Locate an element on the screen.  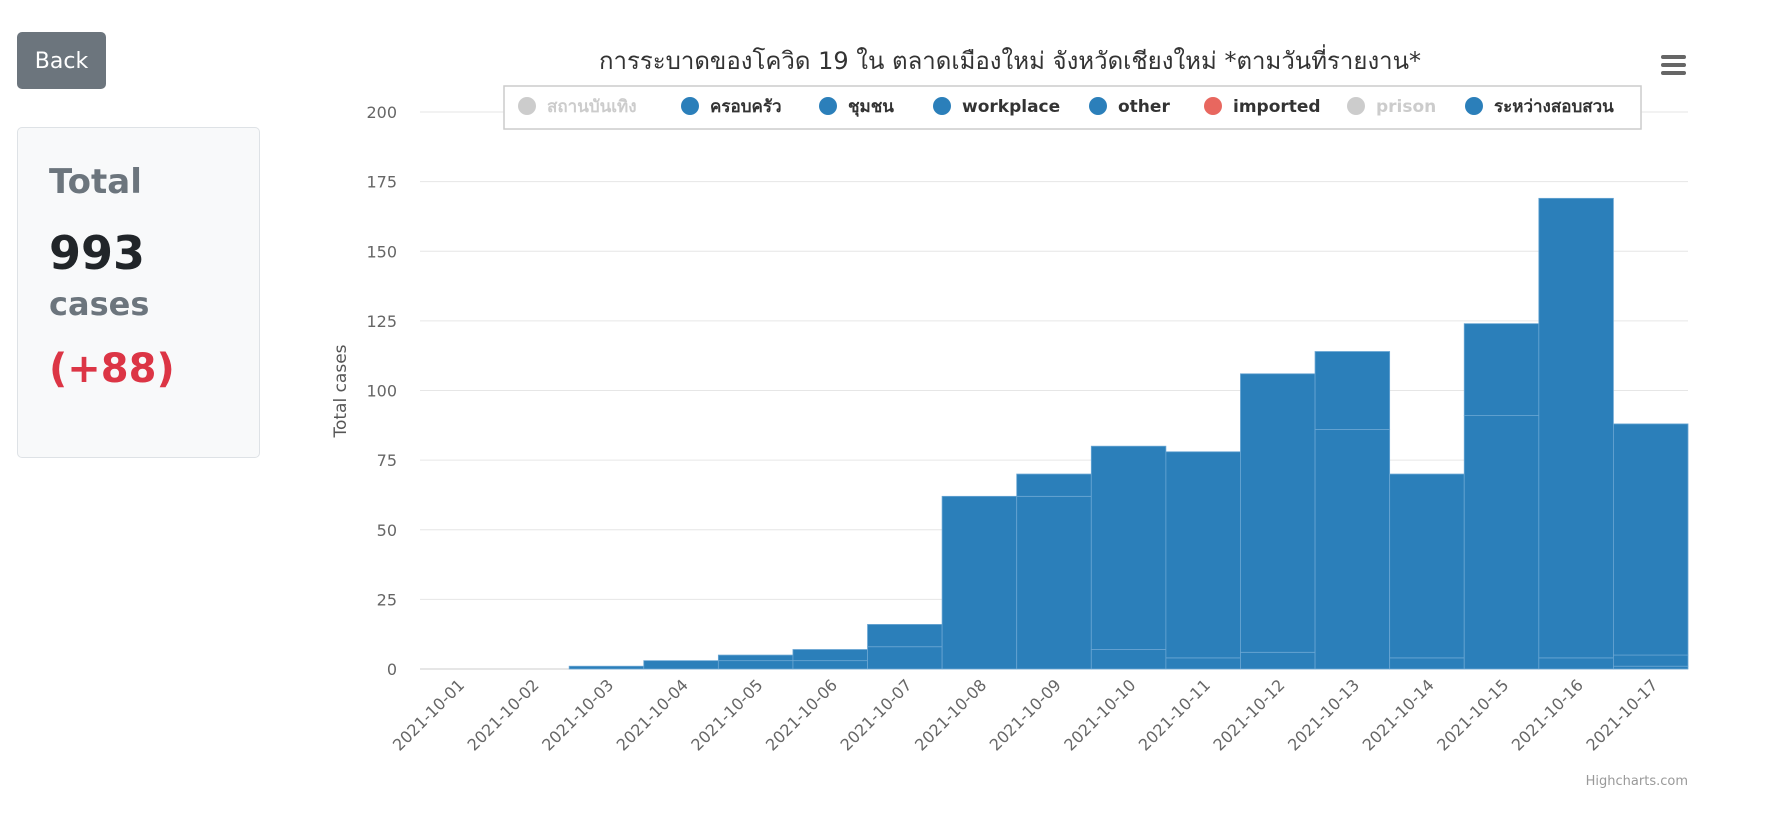
y-axis-title: Total cases is located at coordinates (341, 391).